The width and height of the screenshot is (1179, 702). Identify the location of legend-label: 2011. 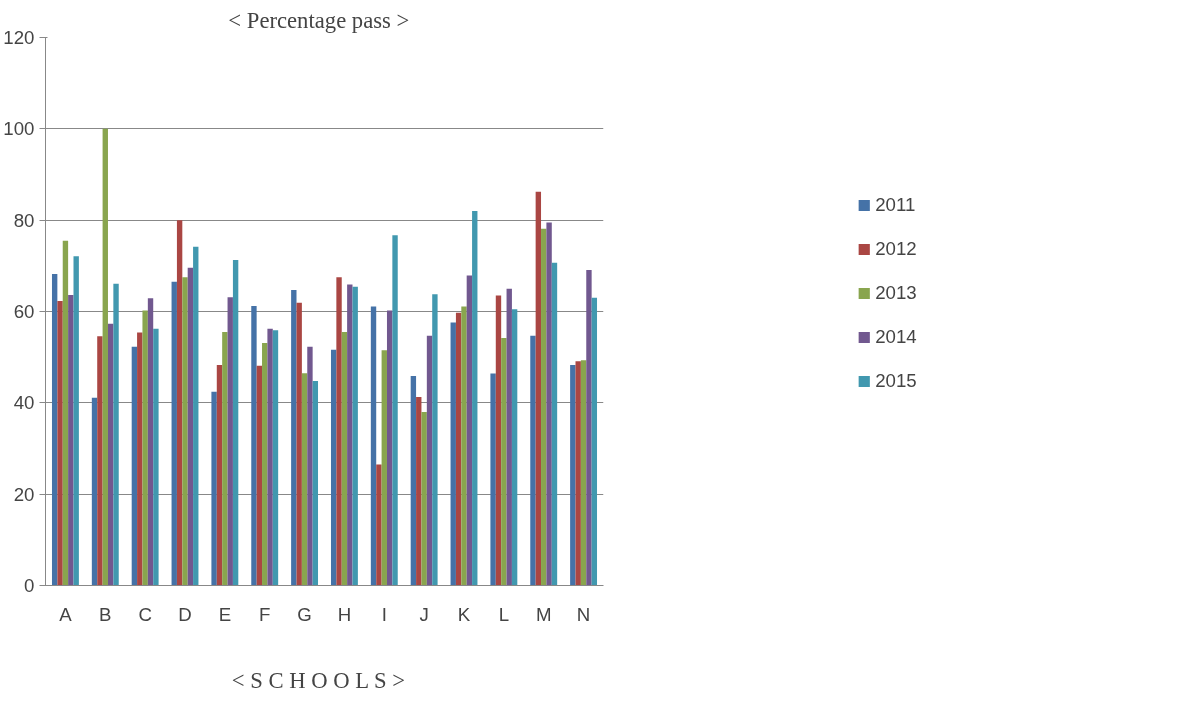
(895, 205).